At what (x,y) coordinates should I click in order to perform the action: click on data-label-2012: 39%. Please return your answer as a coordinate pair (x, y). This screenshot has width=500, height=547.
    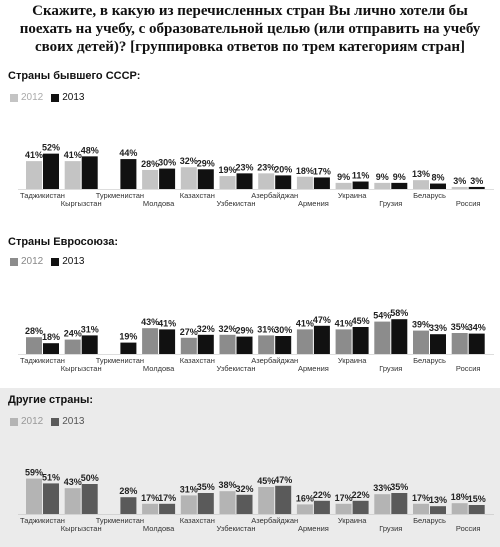
    Looking at the image, I should click on (421, 325).